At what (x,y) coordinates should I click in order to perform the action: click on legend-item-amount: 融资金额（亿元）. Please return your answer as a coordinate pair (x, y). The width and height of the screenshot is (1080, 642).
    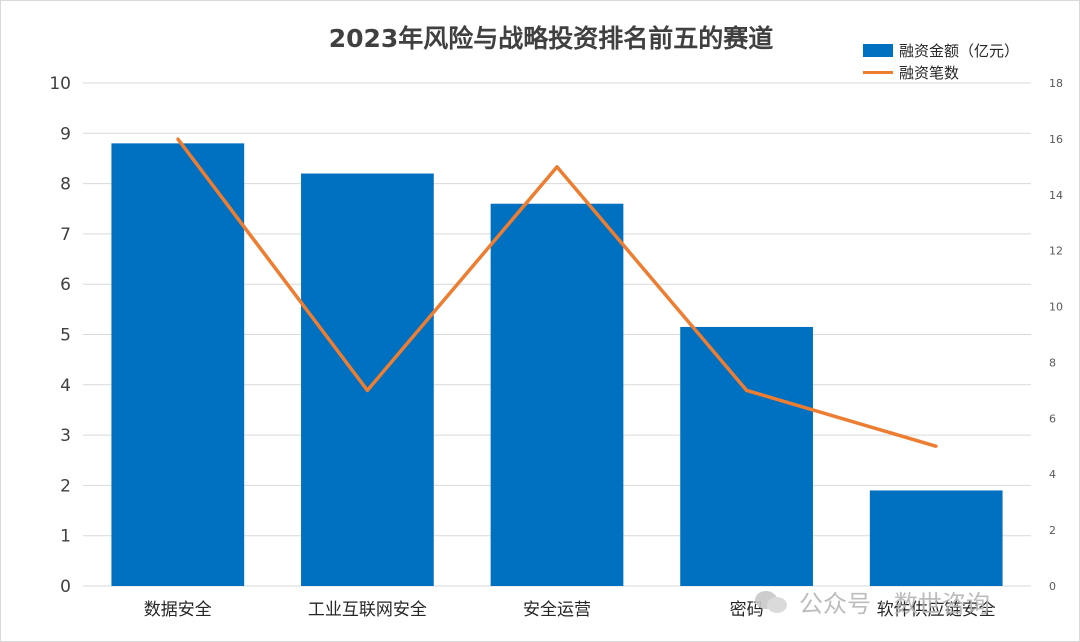
    Looking at the image, I should click on (941, 50).